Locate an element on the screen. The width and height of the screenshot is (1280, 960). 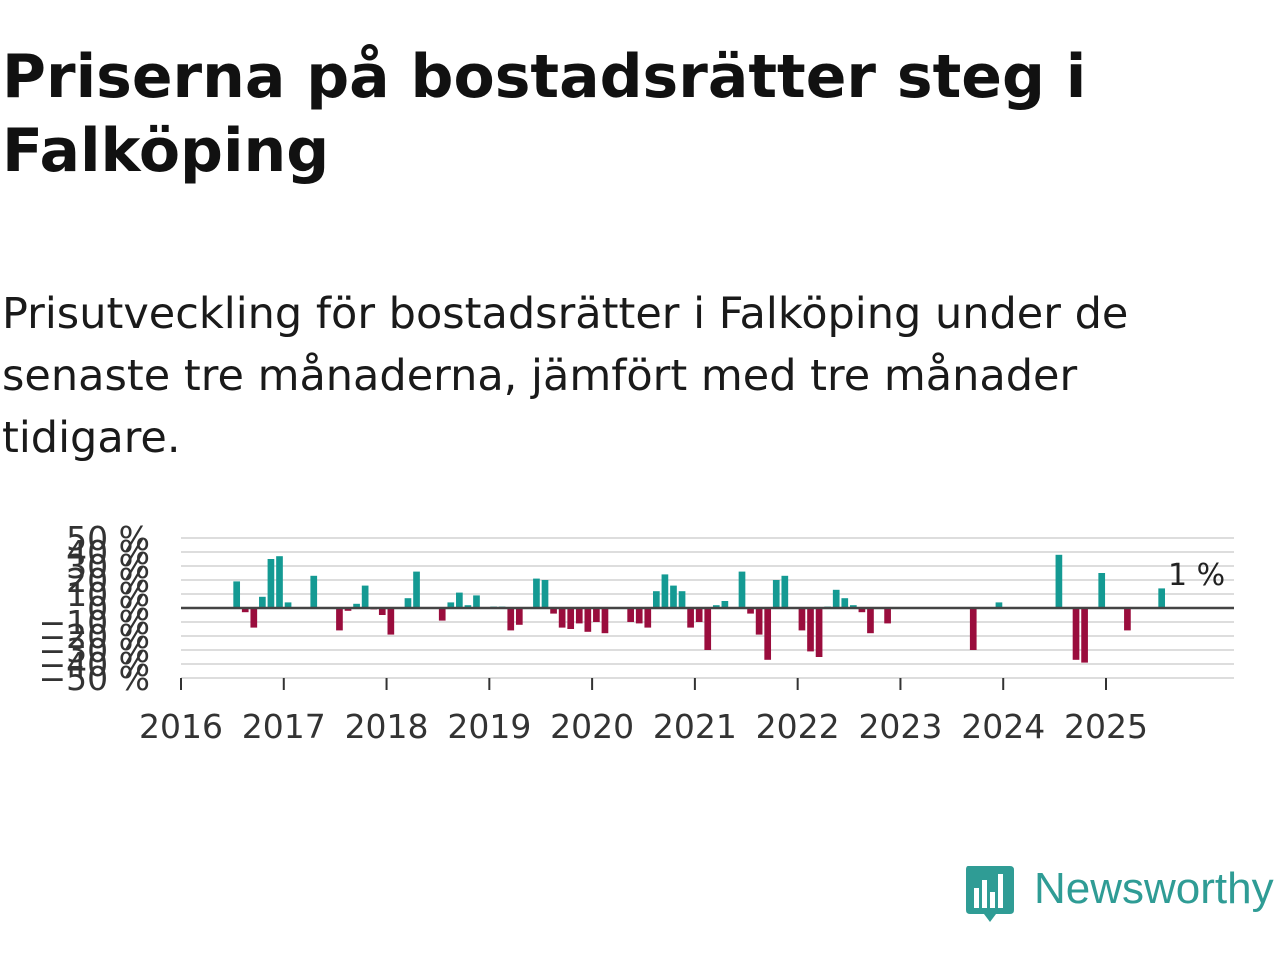
x-tick-label: 2016 is located at coordinates (181, 726).